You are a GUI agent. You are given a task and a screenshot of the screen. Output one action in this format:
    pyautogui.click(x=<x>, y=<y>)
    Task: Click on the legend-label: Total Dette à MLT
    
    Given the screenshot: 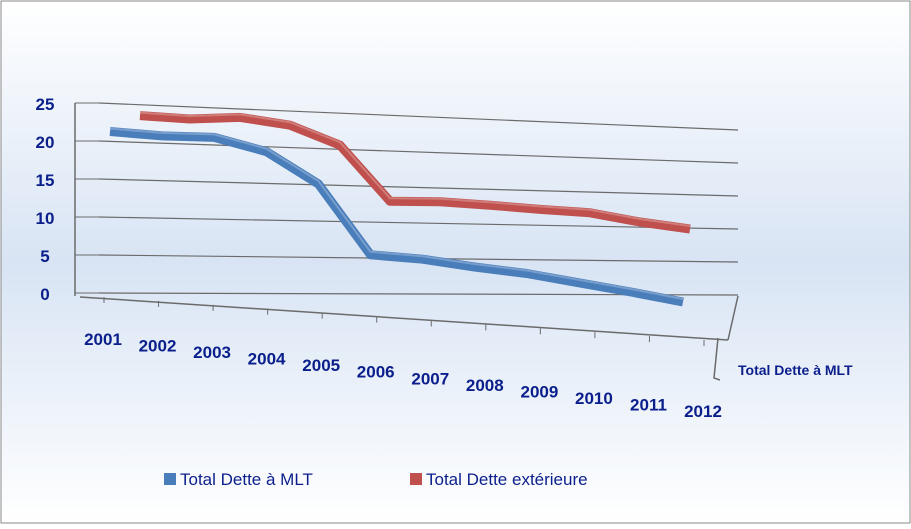 What is the action you would take?
    pyautogui.click(x=246, y=479)
    